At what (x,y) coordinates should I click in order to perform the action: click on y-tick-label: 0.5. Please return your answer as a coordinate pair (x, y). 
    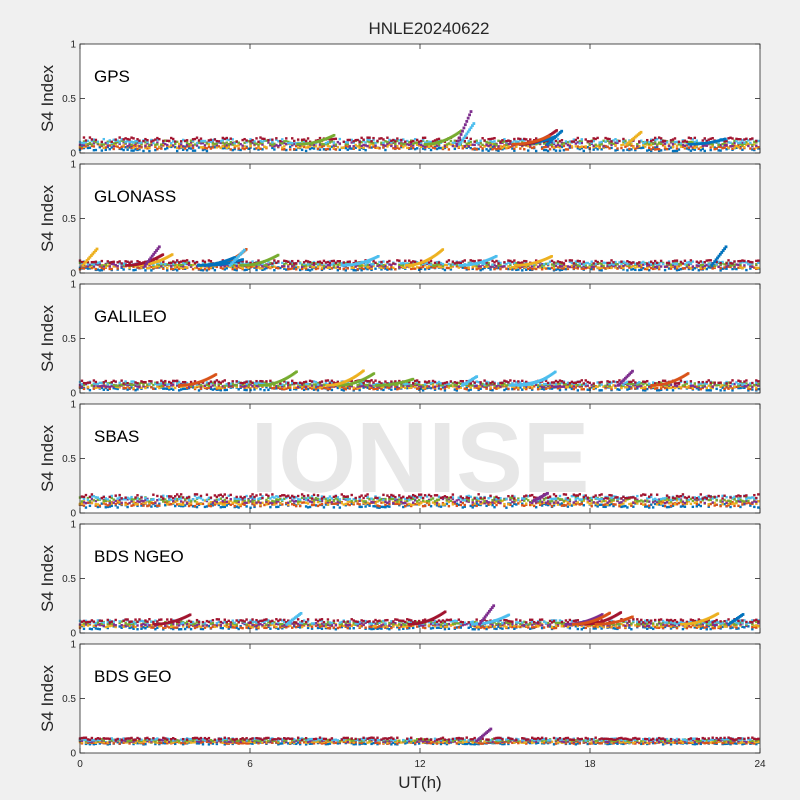
    Looking at the image, I should click on (69, 99).